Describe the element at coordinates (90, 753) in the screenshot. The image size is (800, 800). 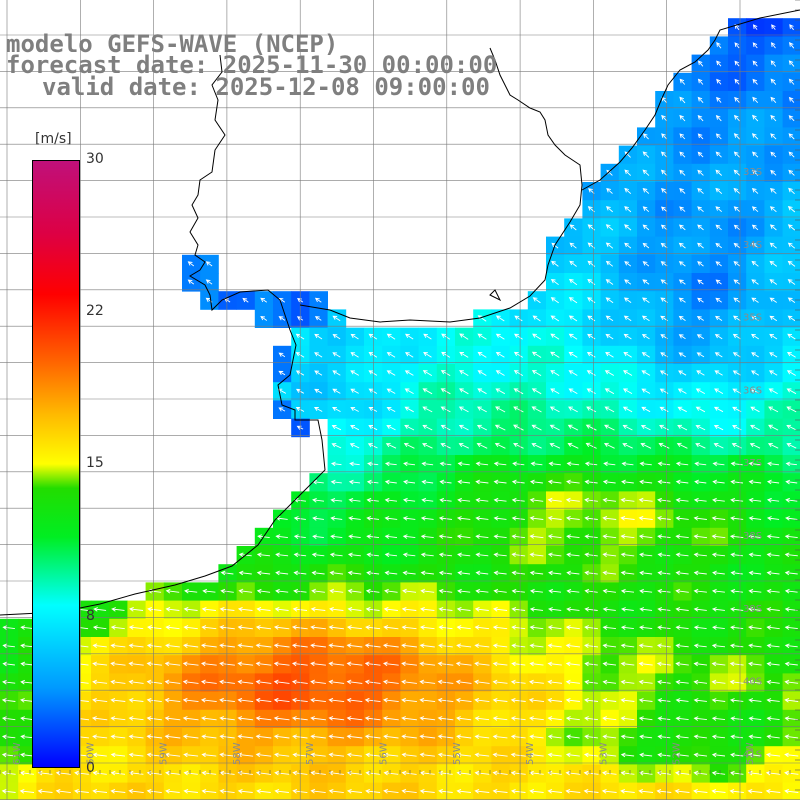
I see `longitude-label: 60W` at that location.